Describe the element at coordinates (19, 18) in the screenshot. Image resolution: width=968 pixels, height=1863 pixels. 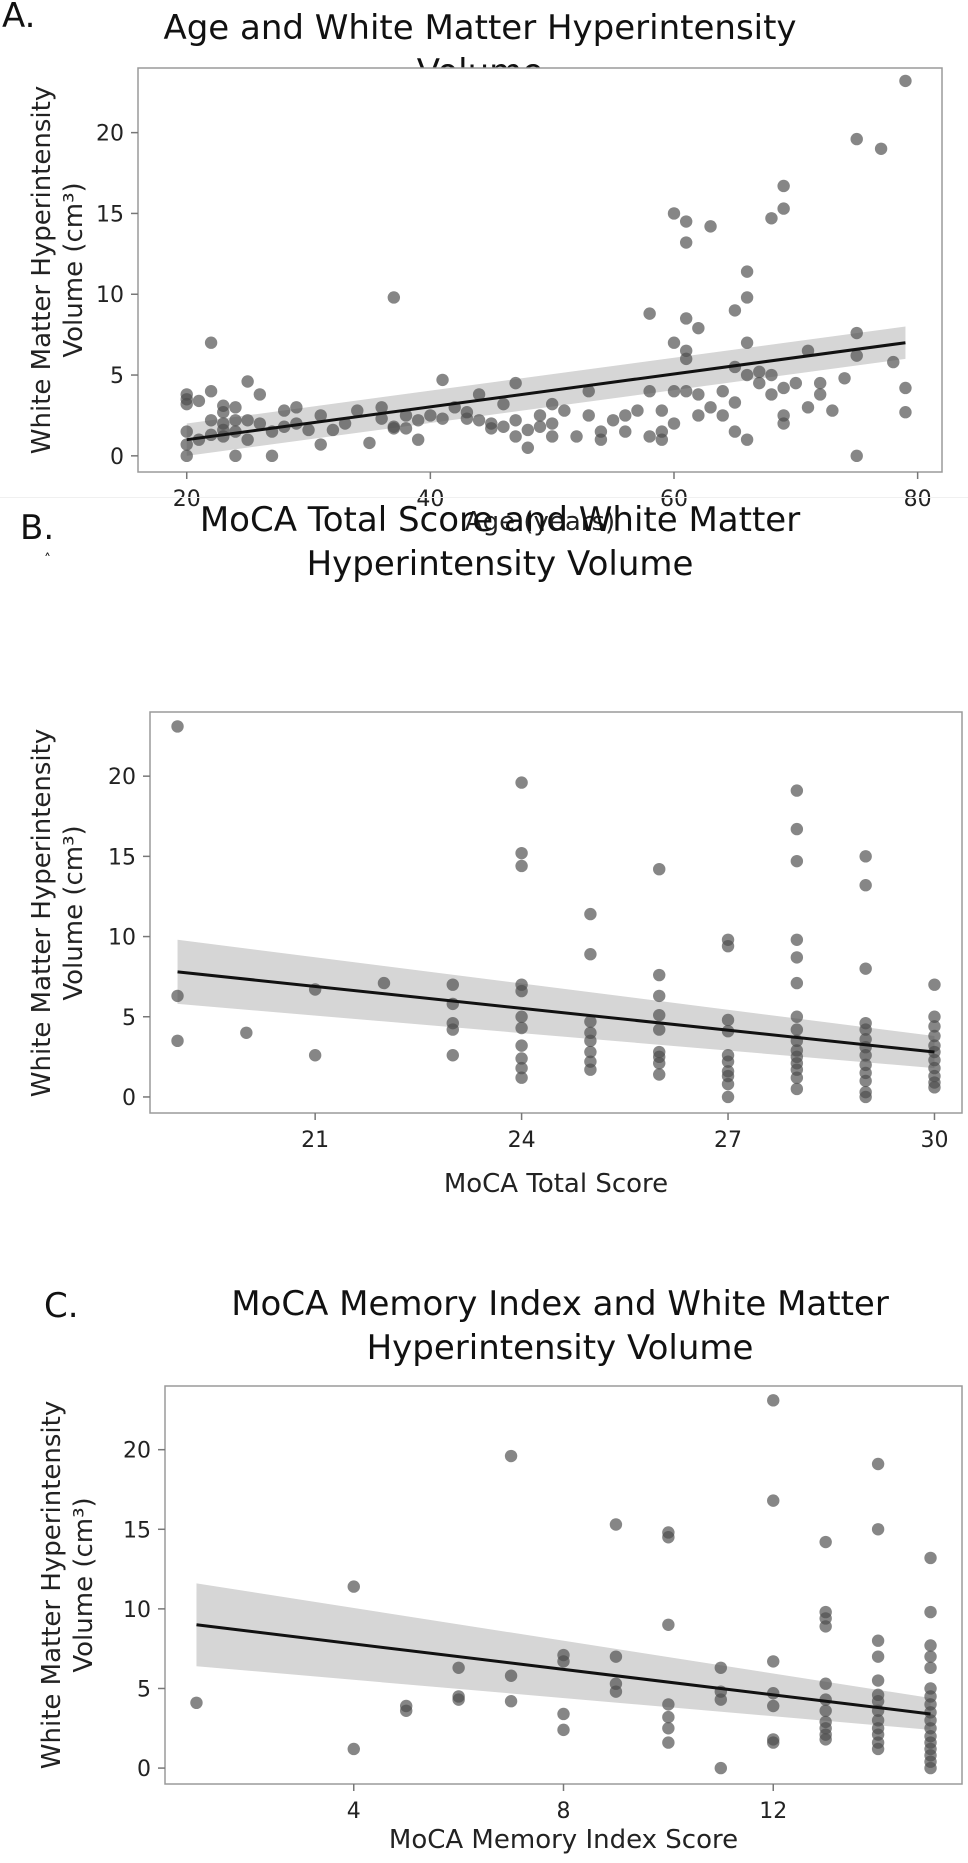
I see `panel-a-label: A.` at that location.